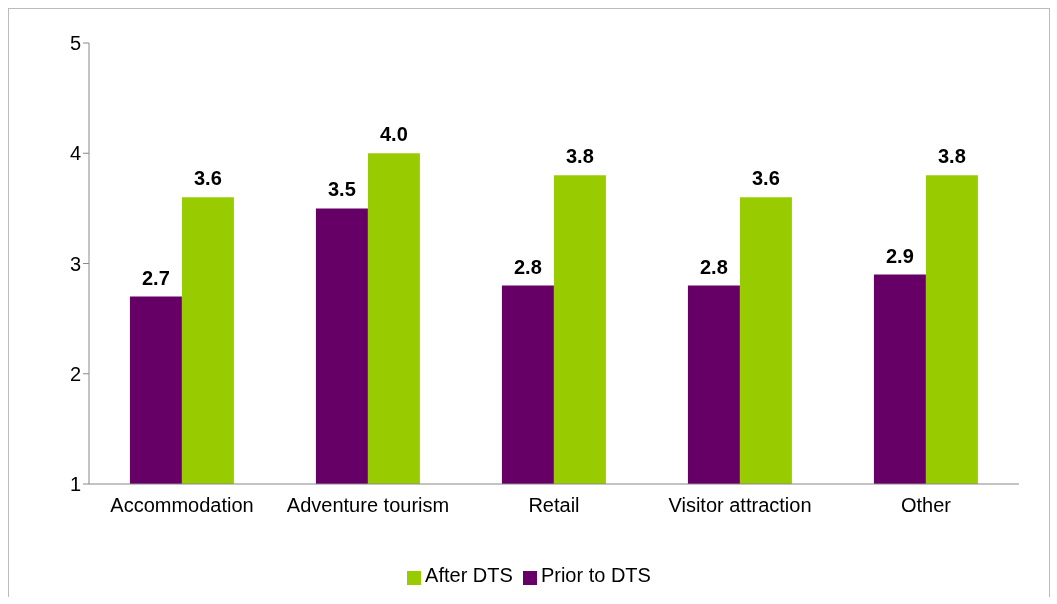 The width and height of the screenshot is (1057, 604). What do you see at coordinates (75, 484) in the screenshot?
I see `y-tick-label: 1` at bounding box center [75, 484].